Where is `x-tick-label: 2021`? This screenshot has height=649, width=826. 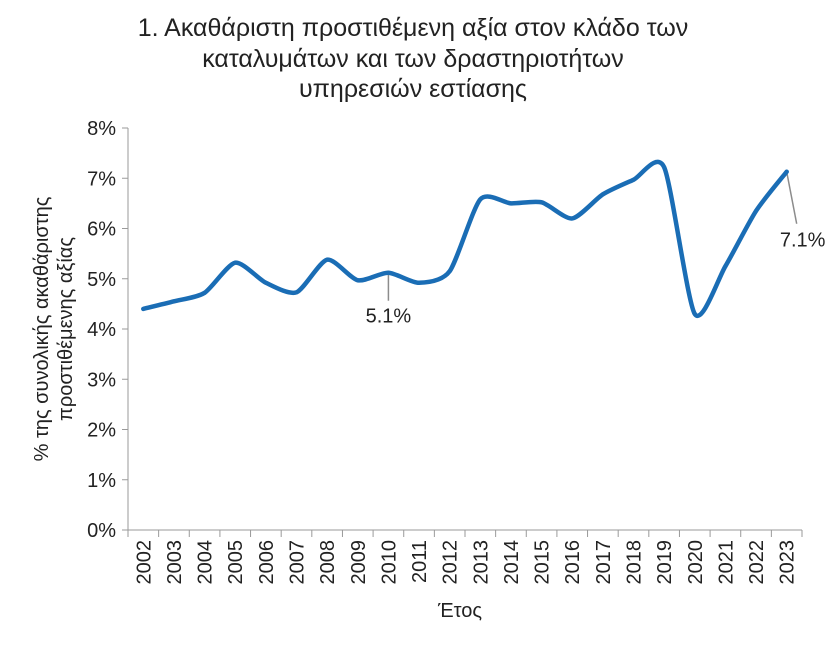 x-tick-label: 2021 is located at coordinates (726, 562).